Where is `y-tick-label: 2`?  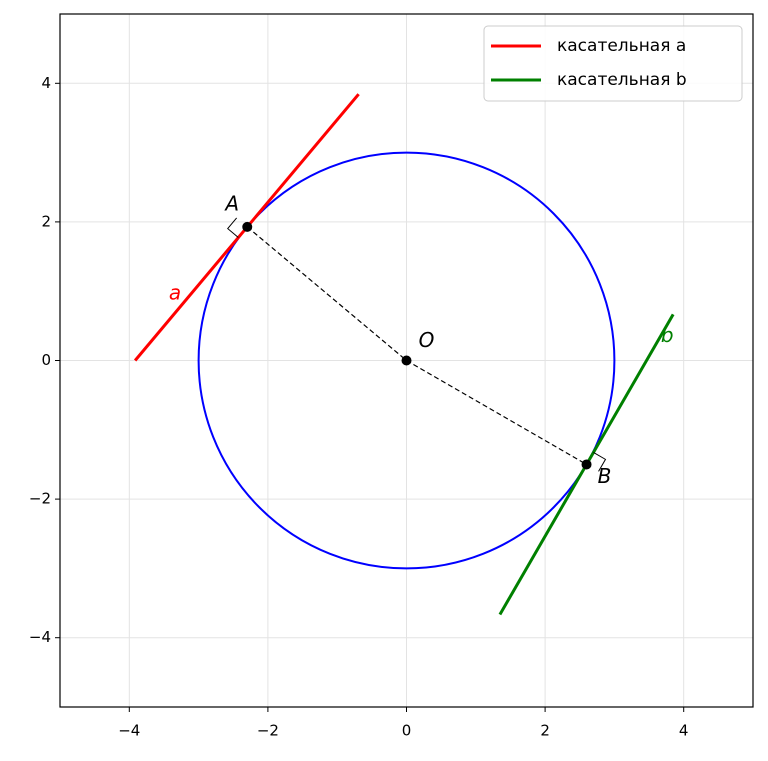
y-tick-label: 2 is located at coordinates (46, 221).